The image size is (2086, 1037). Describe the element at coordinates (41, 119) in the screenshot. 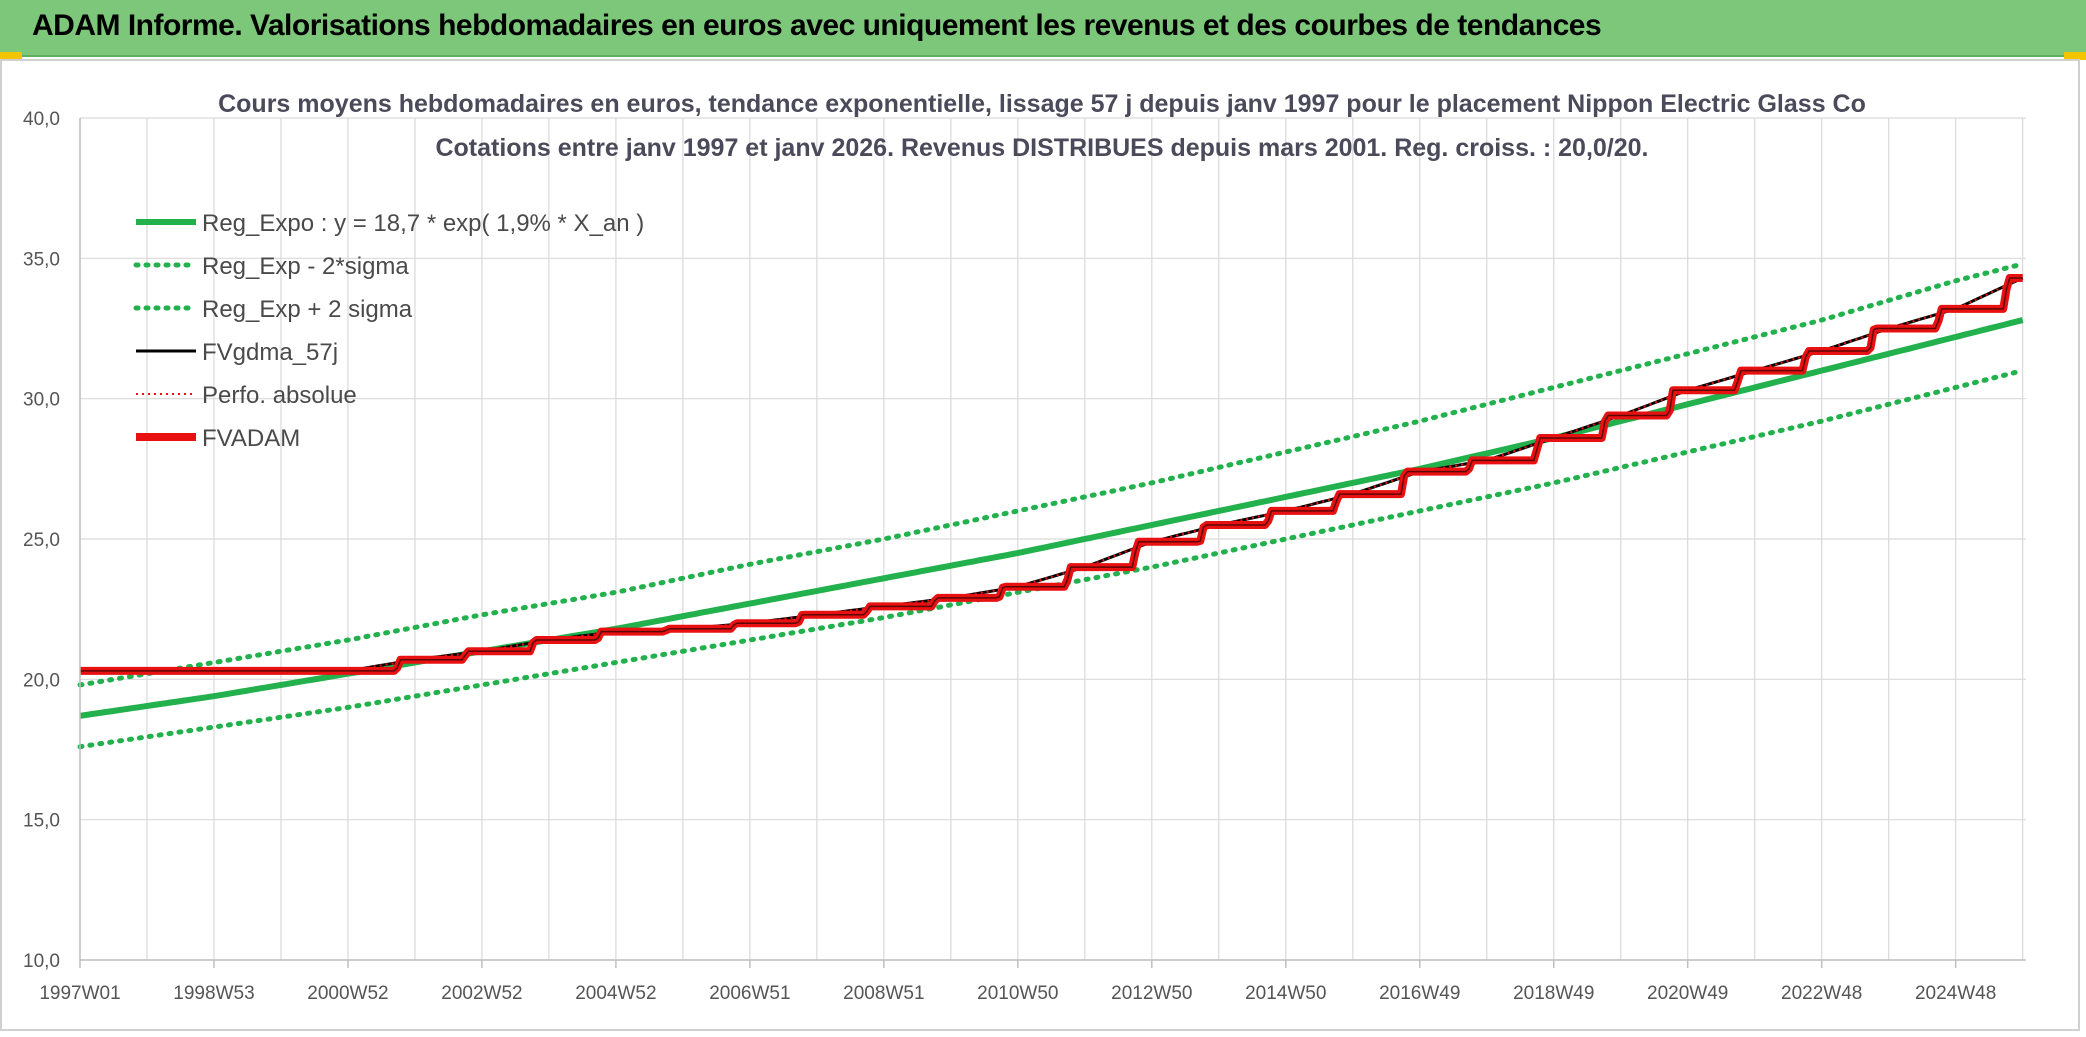

I see `y-tick-label: 40,0` at that location.